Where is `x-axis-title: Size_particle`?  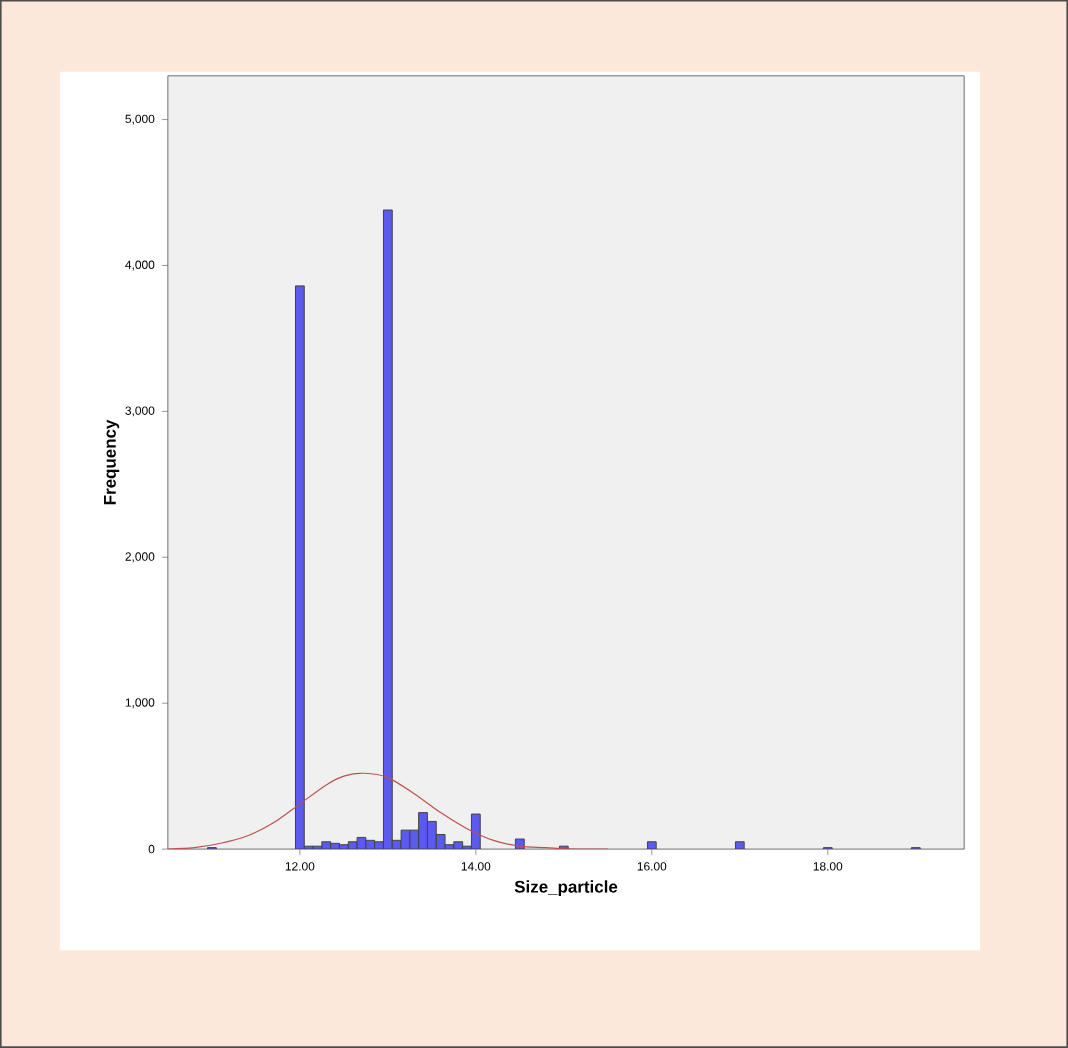 x-axis-title: Size_particle is located at coordinates (566, 888).